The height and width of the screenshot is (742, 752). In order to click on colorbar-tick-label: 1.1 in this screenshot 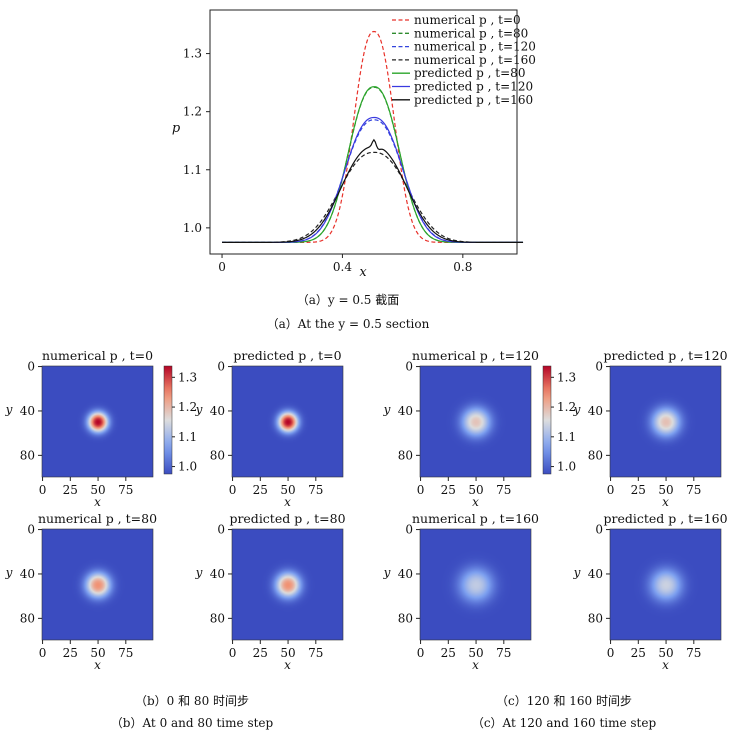, I will do `click(187, 437)`.